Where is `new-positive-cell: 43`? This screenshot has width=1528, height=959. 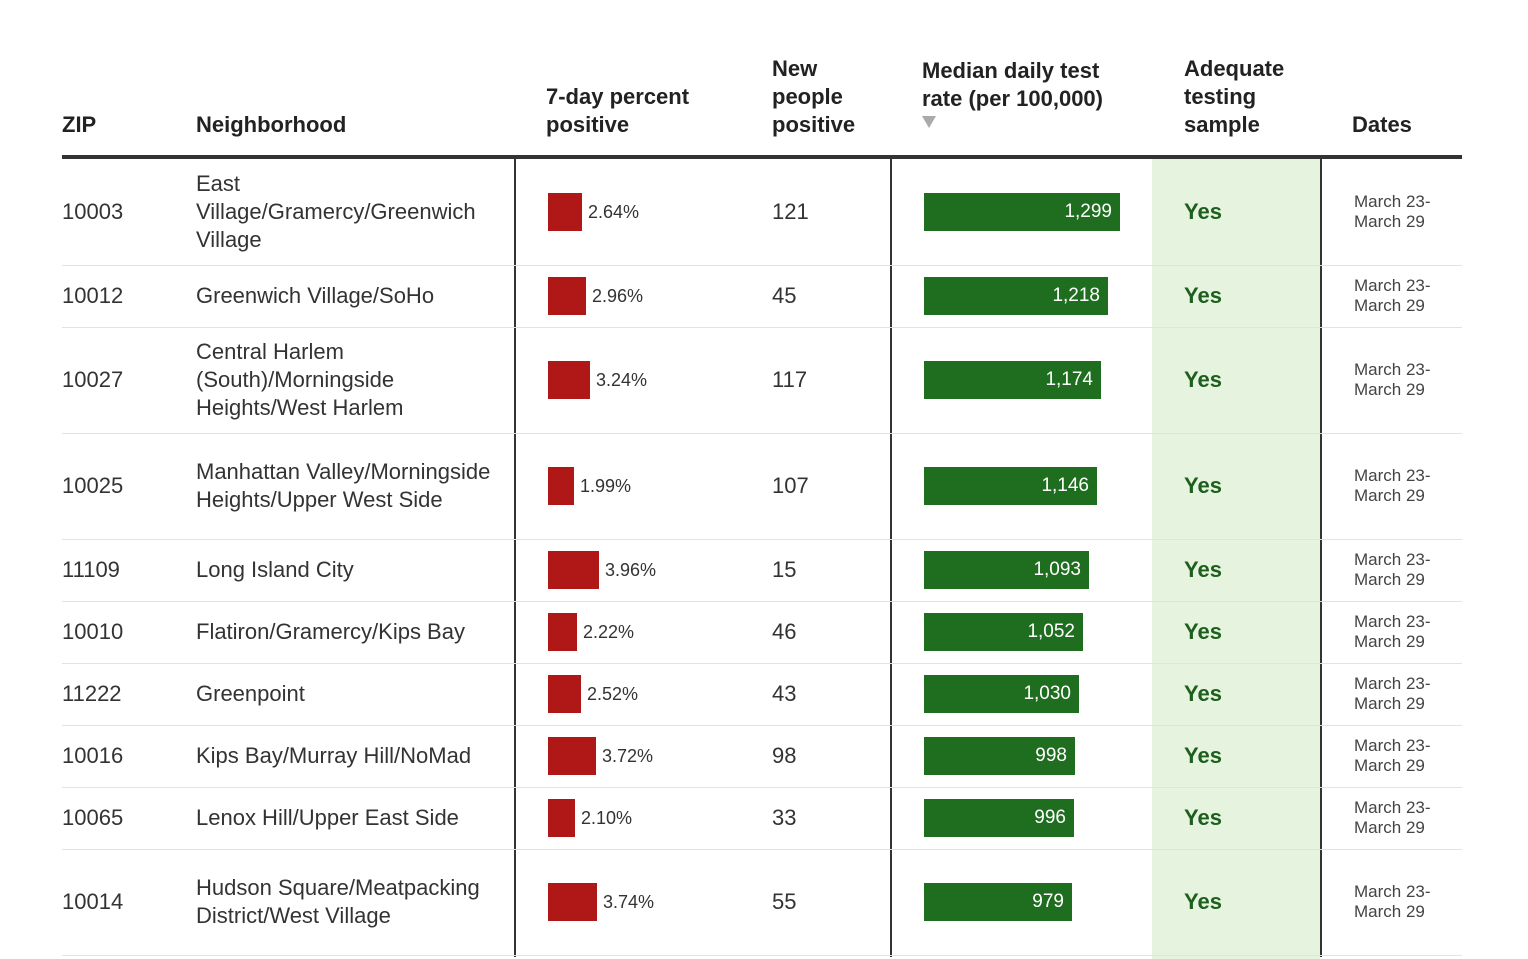
new-positive-cell: 43 is located at coordinates (784, 693).